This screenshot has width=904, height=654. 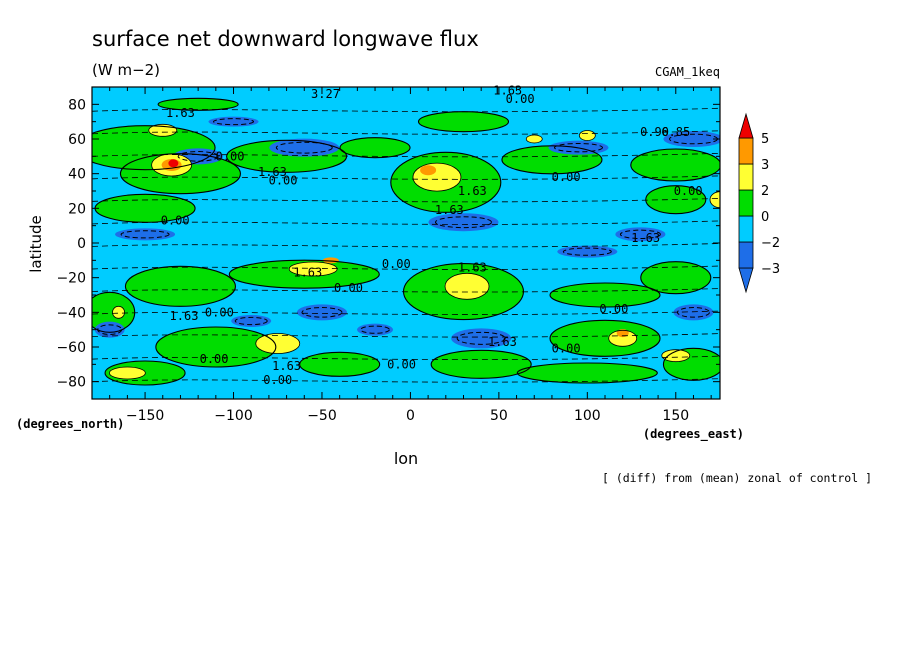 I want to click on footnote: [ (diff) from (mean) zonal of control ], so click(x=737, y=478).